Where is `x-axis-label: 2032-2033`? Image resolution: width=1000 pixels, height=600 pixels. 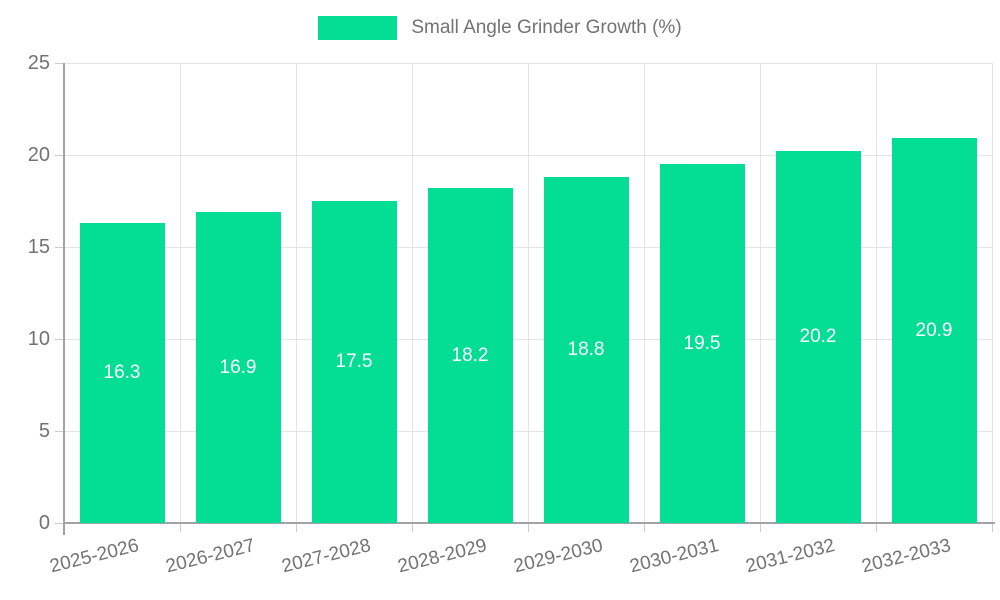
x-axis-label: 2032-2033 is located at coordinates (840, 556).